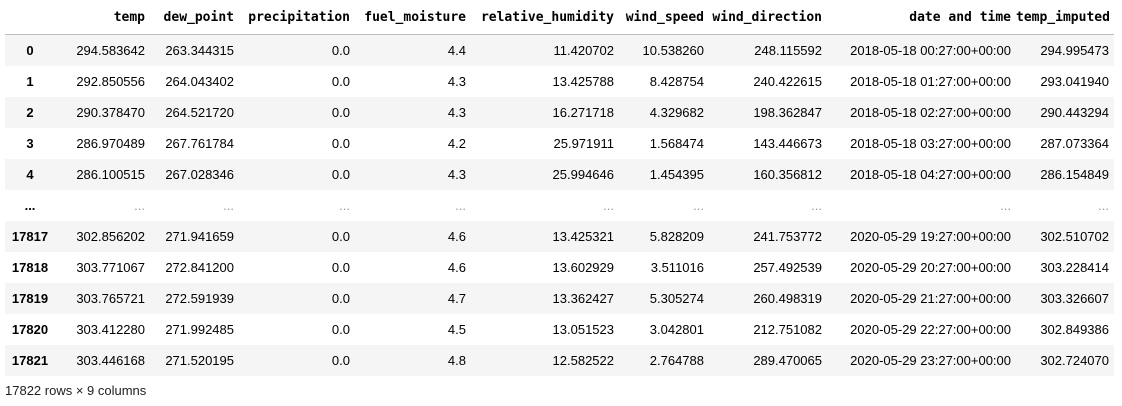  I want to click on table-cell: 292.850556, so click(110, 81).